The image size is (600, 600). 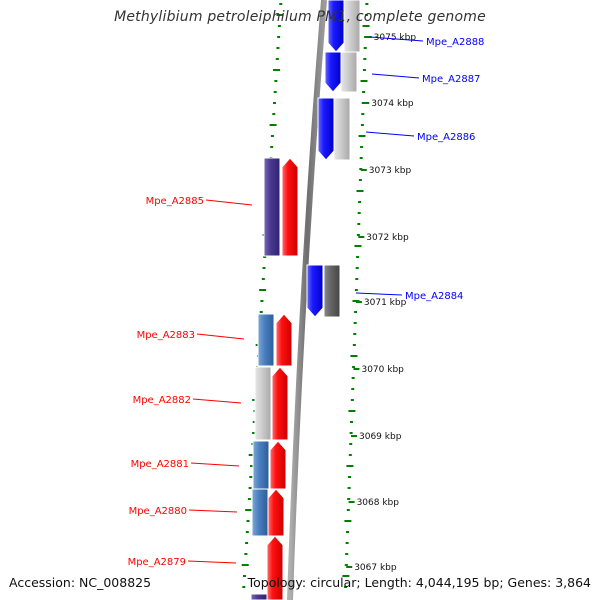 What do you see at coordinates (390, 171) in the screenshot?
I see `scale-tick-label: 3073 kbp` at bounding box center [390, 171].